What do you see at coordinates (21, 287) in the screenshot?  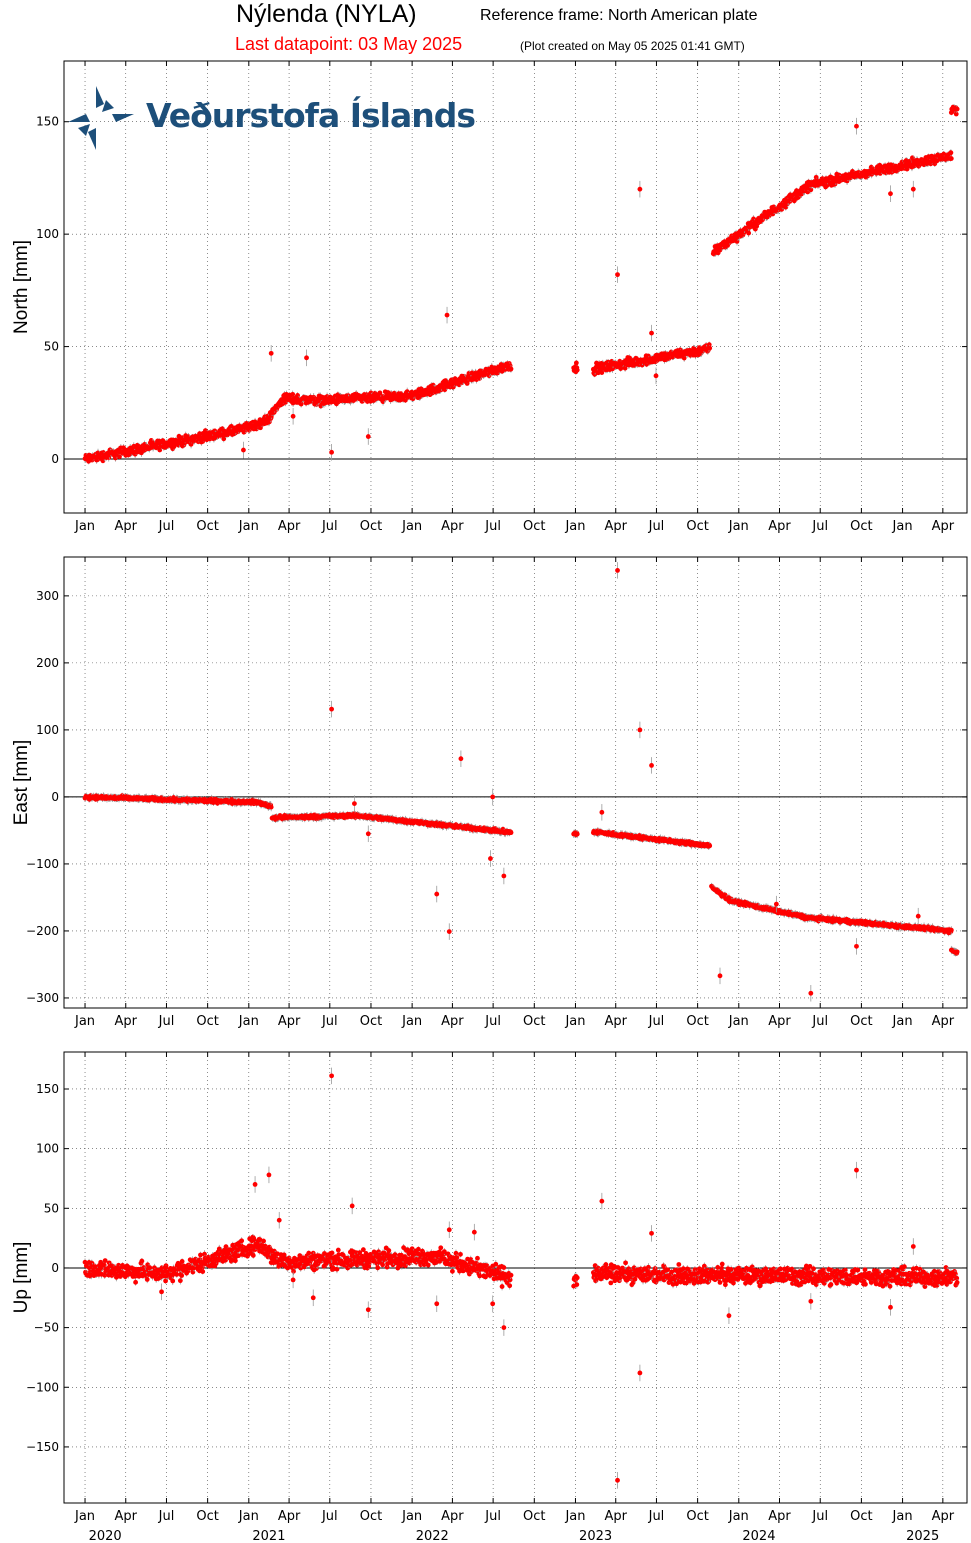 I see `y-axis-label: North [mm]` at bounding box center [21, 287].